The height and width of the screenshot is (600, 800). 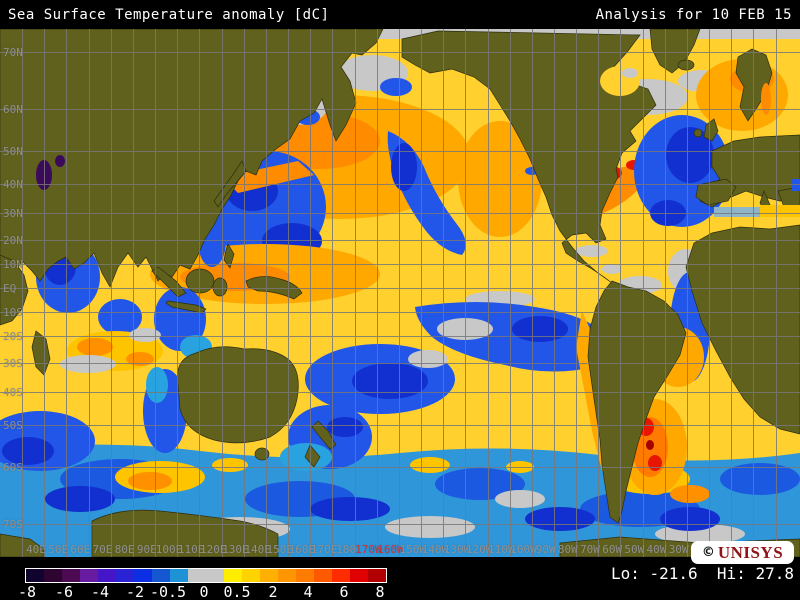 What do you see at coordinates (656, 549) in the screenshot?
I see `longitude-label: 40W` at bounding box center [656, 549].